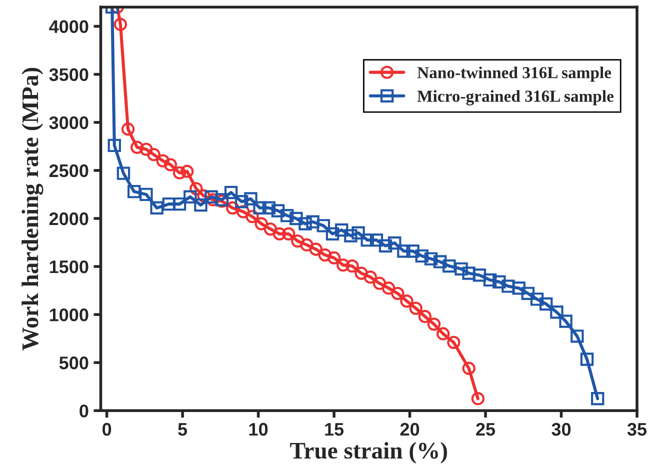 Image resolution: width=650 pixels, height=472 pixels. What do you see at coordinates (368, 453) in the screenshot?
I see `x-axis-title: True strain (%)` at bounding box center [368, 453].